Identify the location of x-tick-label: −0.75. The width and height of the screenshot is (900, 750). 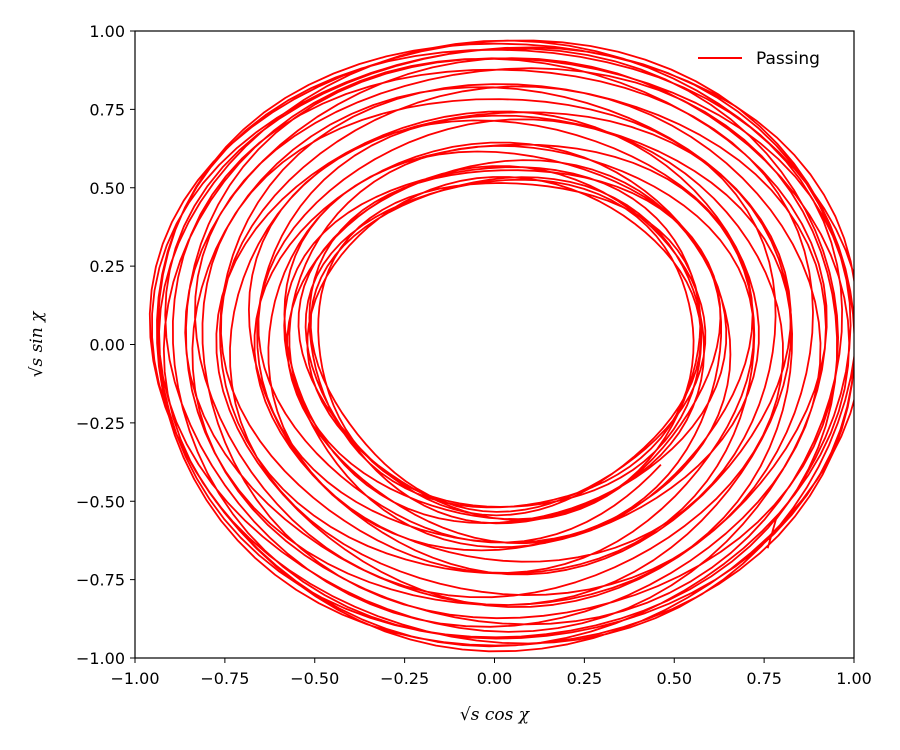
(224, 678).